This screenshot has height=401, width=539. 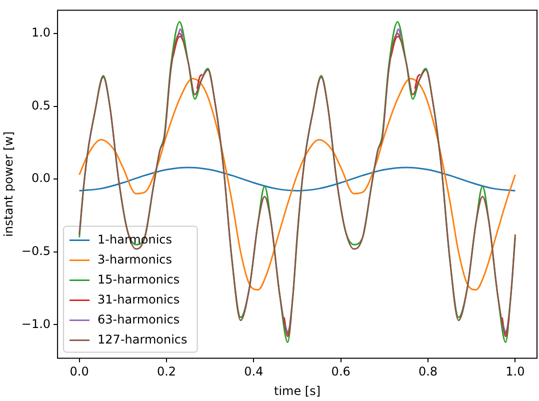 What do you see at coordinates (41, 105) in the screenshot?
I see `y-tick-label: 0.5` at bounding box center [41, 105].